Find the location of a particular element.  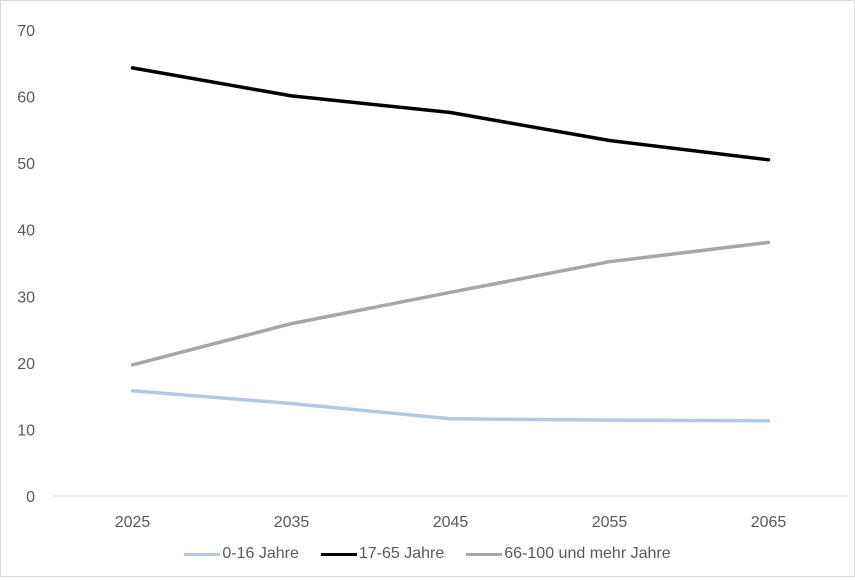

y-tick-label: 30 is located at coordinates (26, 297).